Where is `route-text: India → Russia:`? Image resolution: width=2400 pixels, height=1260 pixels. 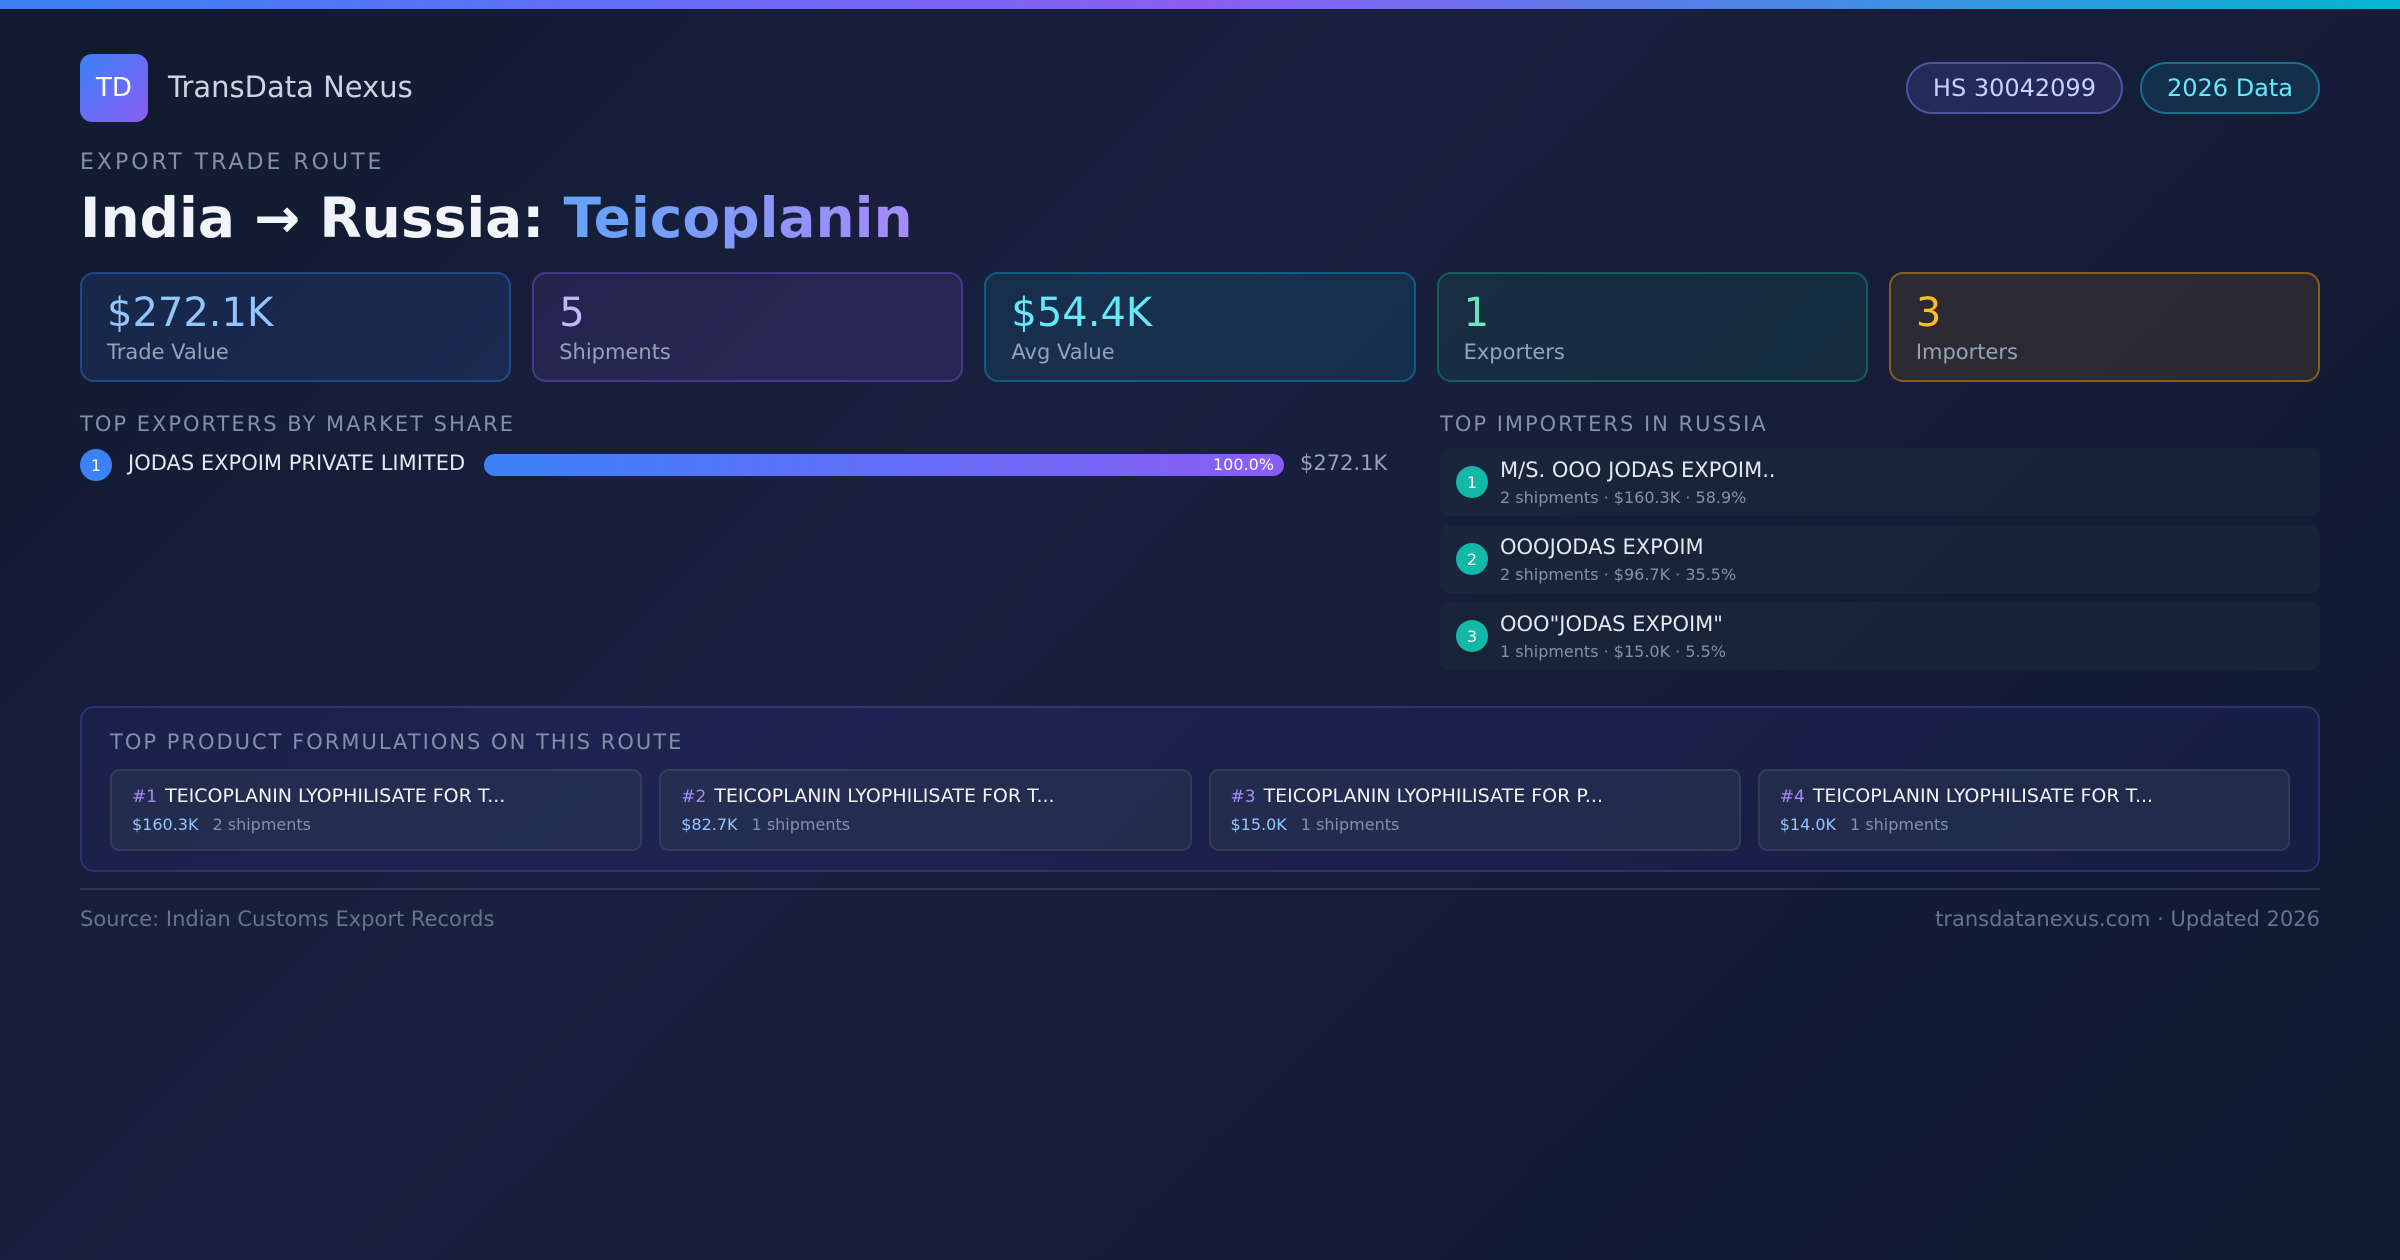
route-text: India → Russia: is located at coordinates (322, 218).